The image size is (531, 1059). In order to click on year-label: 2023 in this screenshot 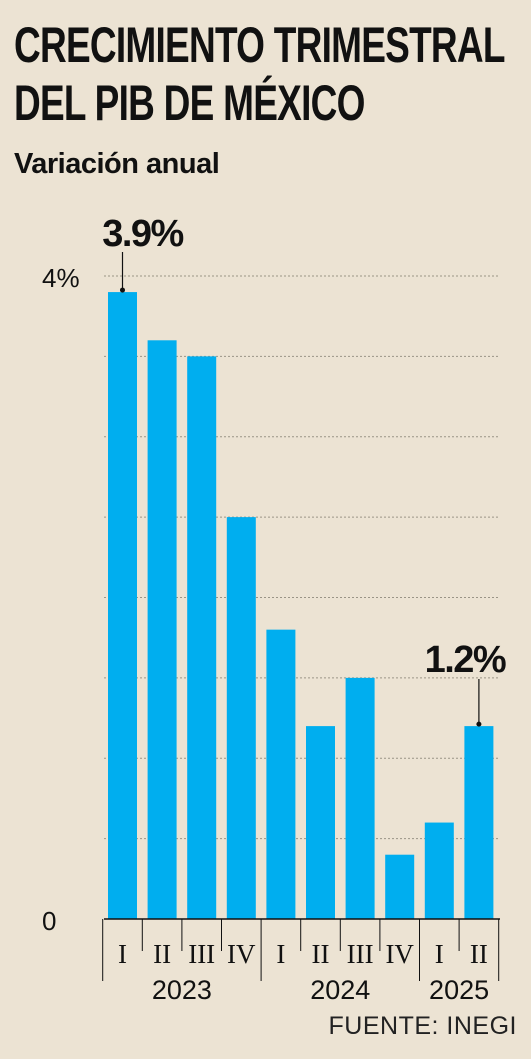, I will do `click(182, 990)`.